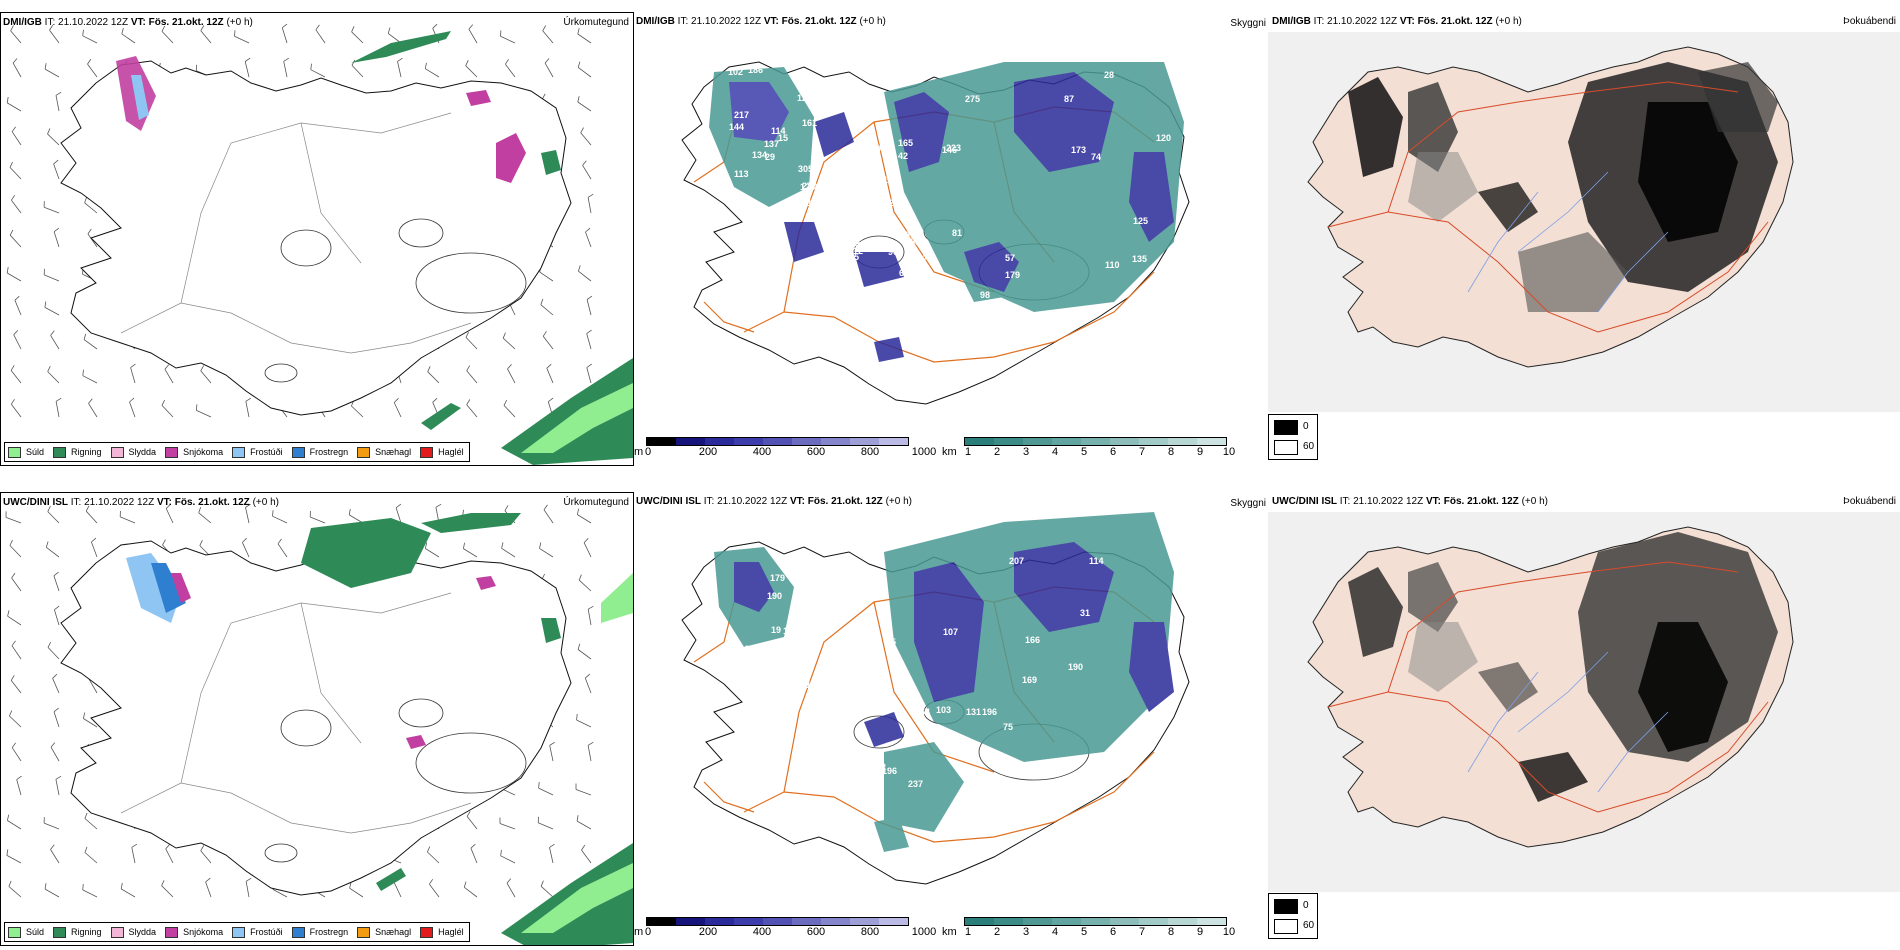  I want to click on visibility-label: 190, so click(774, 596).